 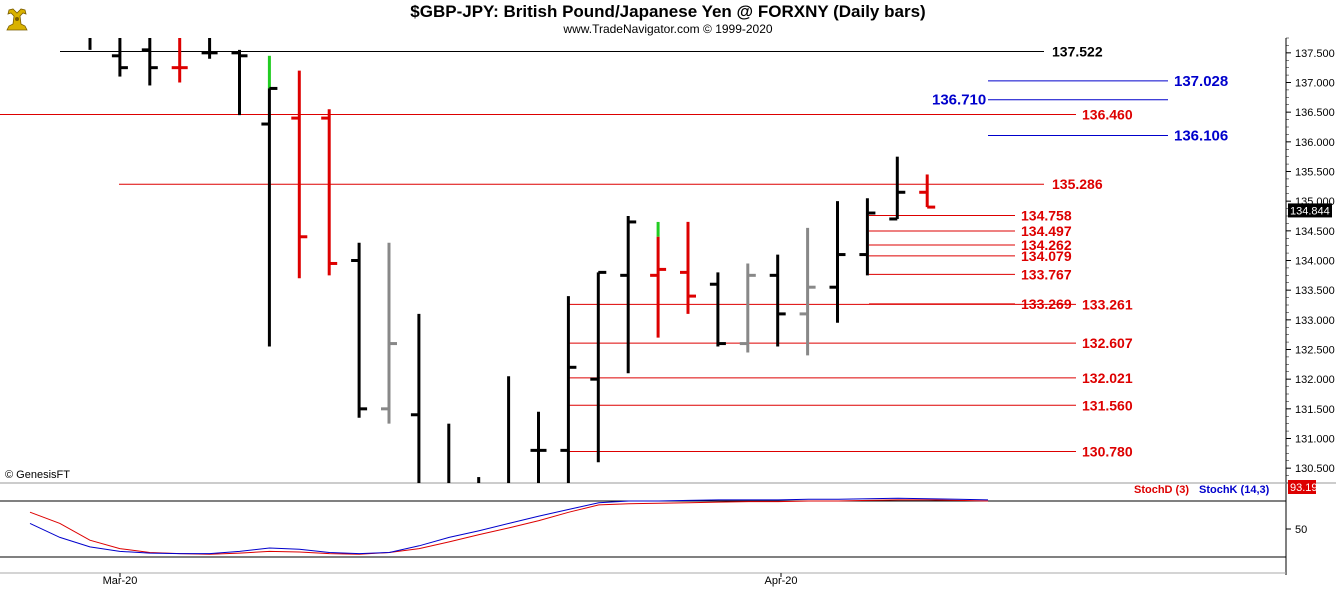 I want to click on level-label: 134.497, so click(x=1046, y=231).